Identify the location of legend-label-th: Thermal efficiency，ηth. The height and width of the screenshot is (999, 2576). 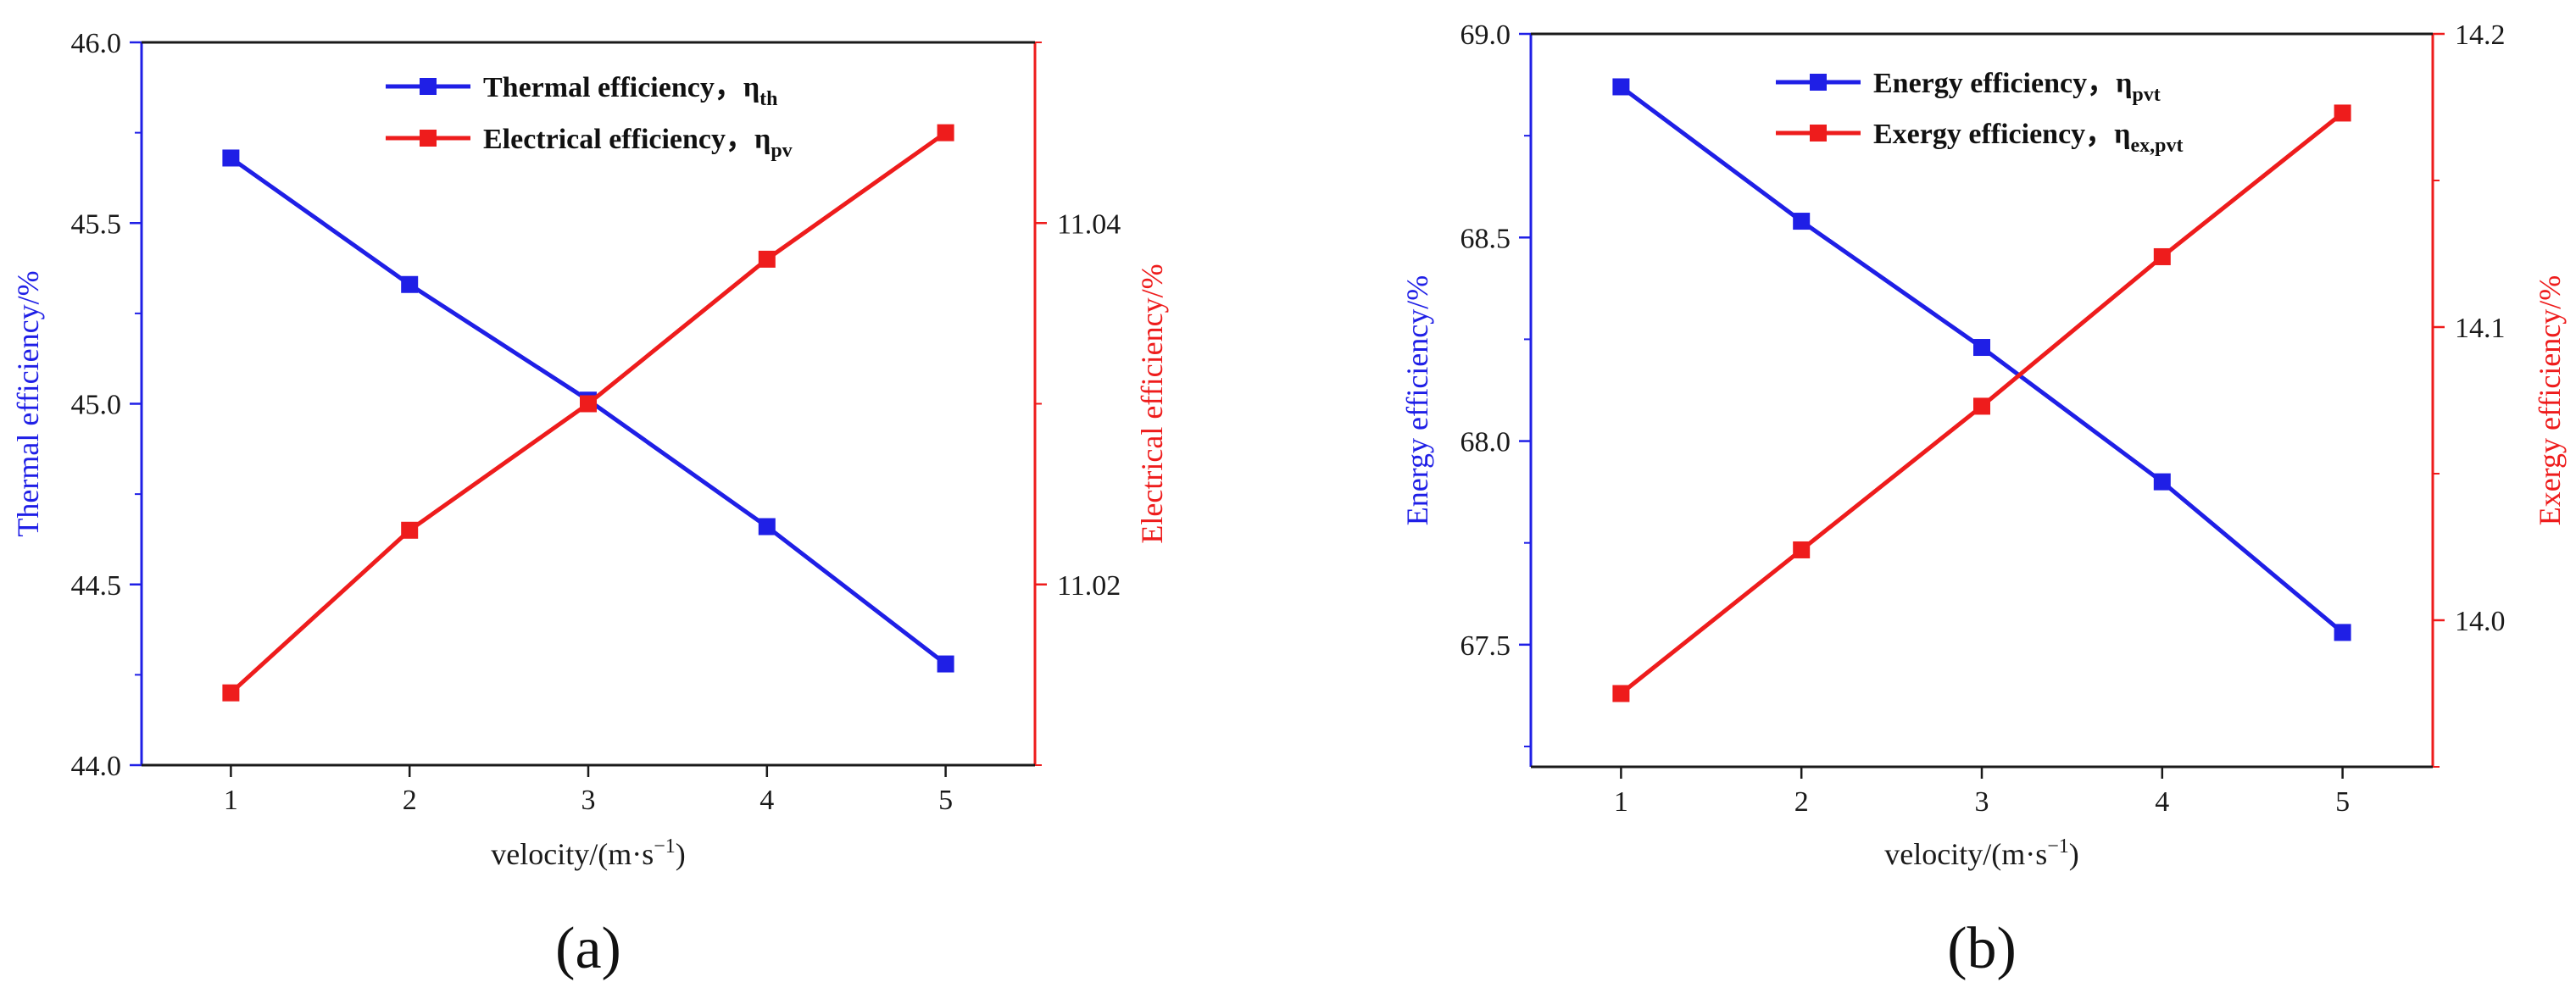
(630, 91).